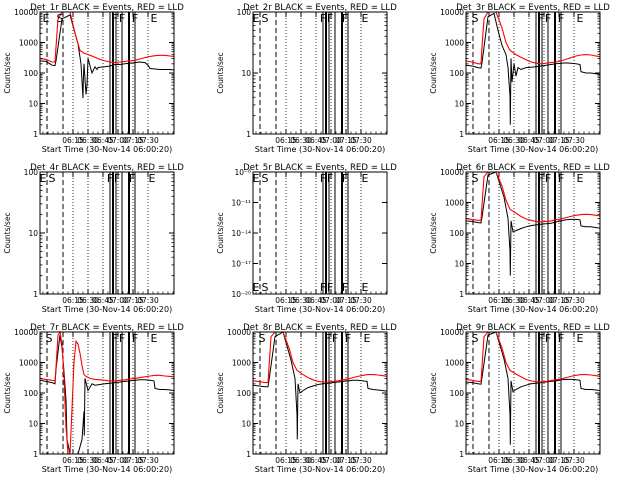  I want to click on chart-title: Det_3r BLACK = Events, RED = LLD, so click(533, 8).